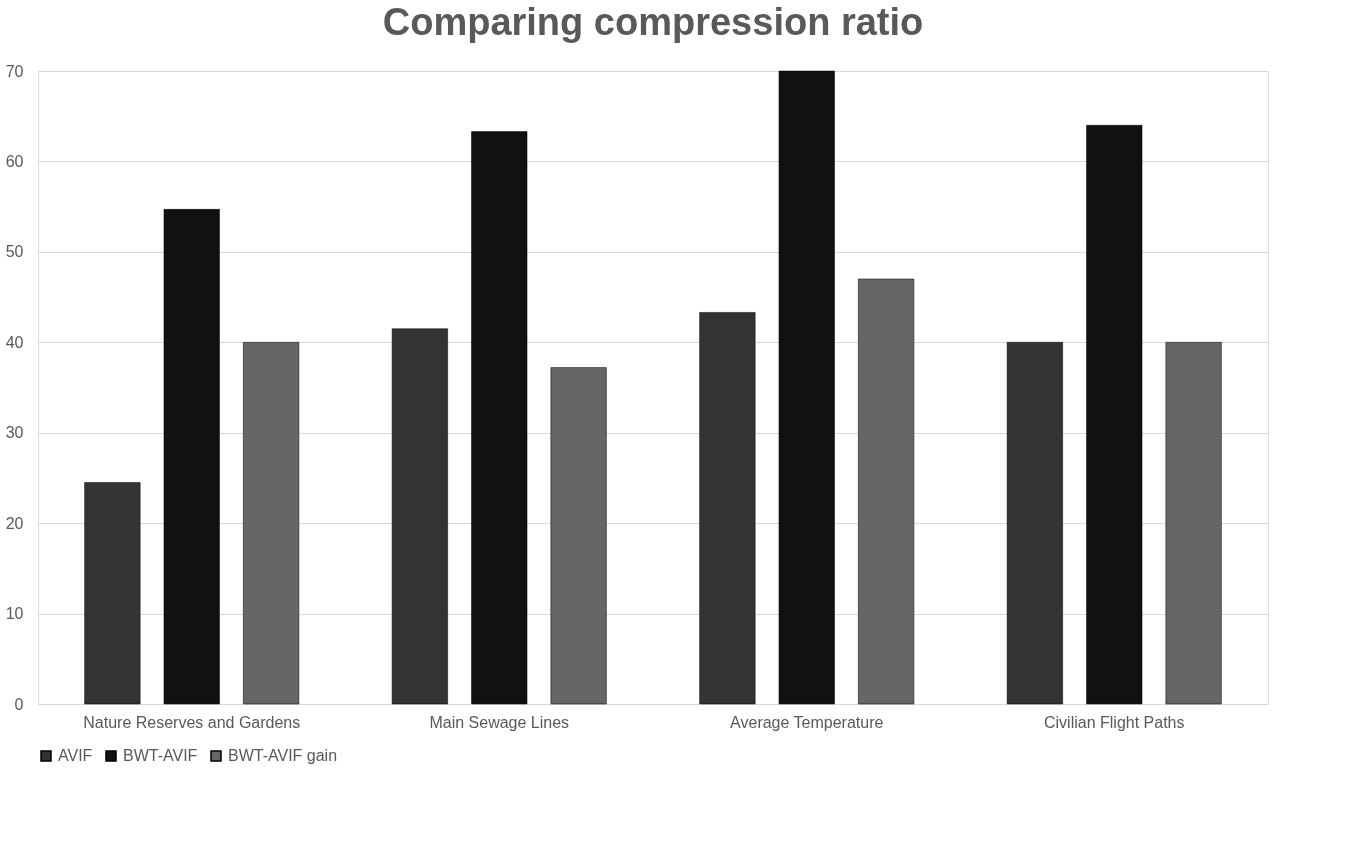  Describe the element at coordinates (1114, 722) in the screenshot. I see `x-tick-label: Civilian Flight Paths` at that location.